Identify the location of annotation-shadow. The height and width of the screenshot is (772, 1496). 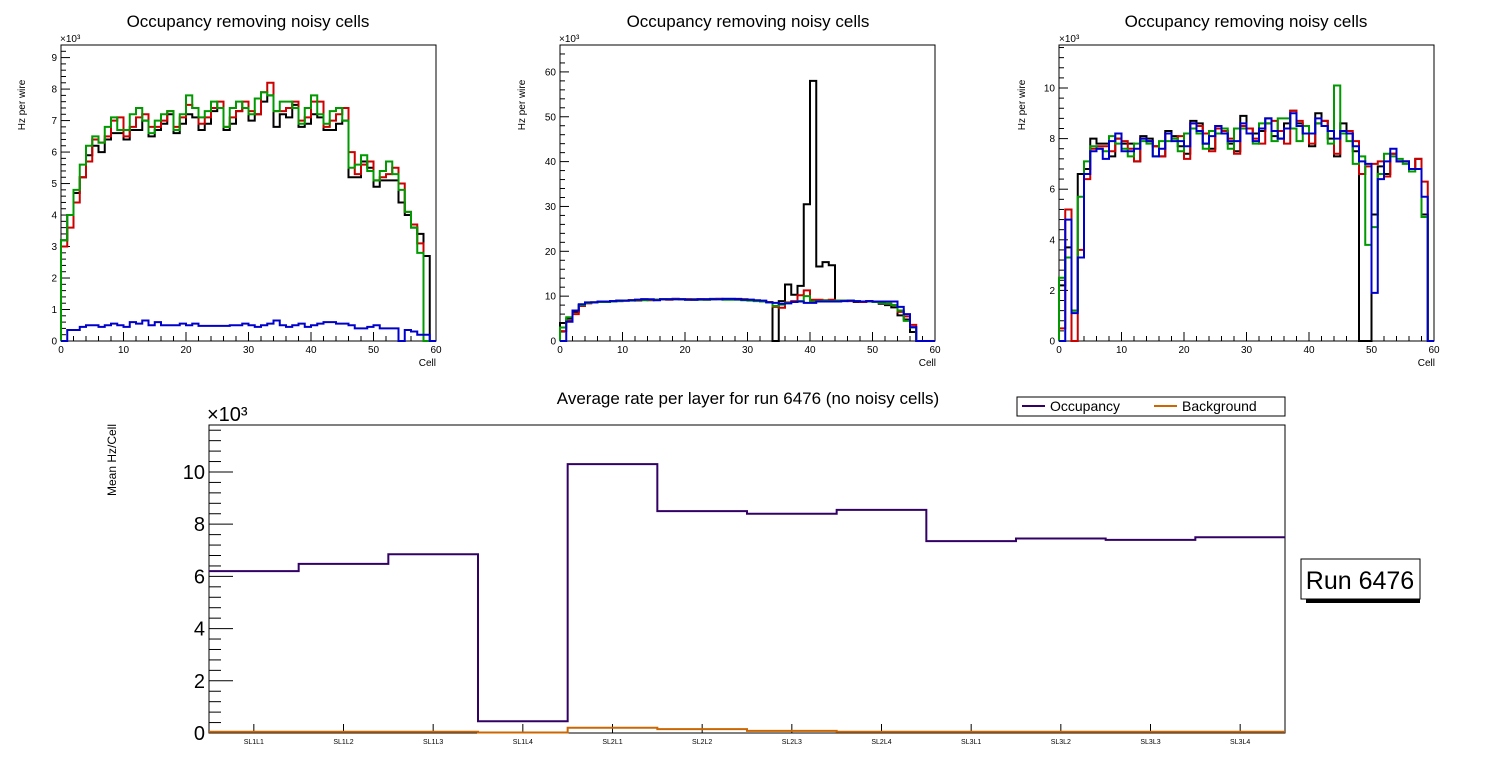
(1363, 601).